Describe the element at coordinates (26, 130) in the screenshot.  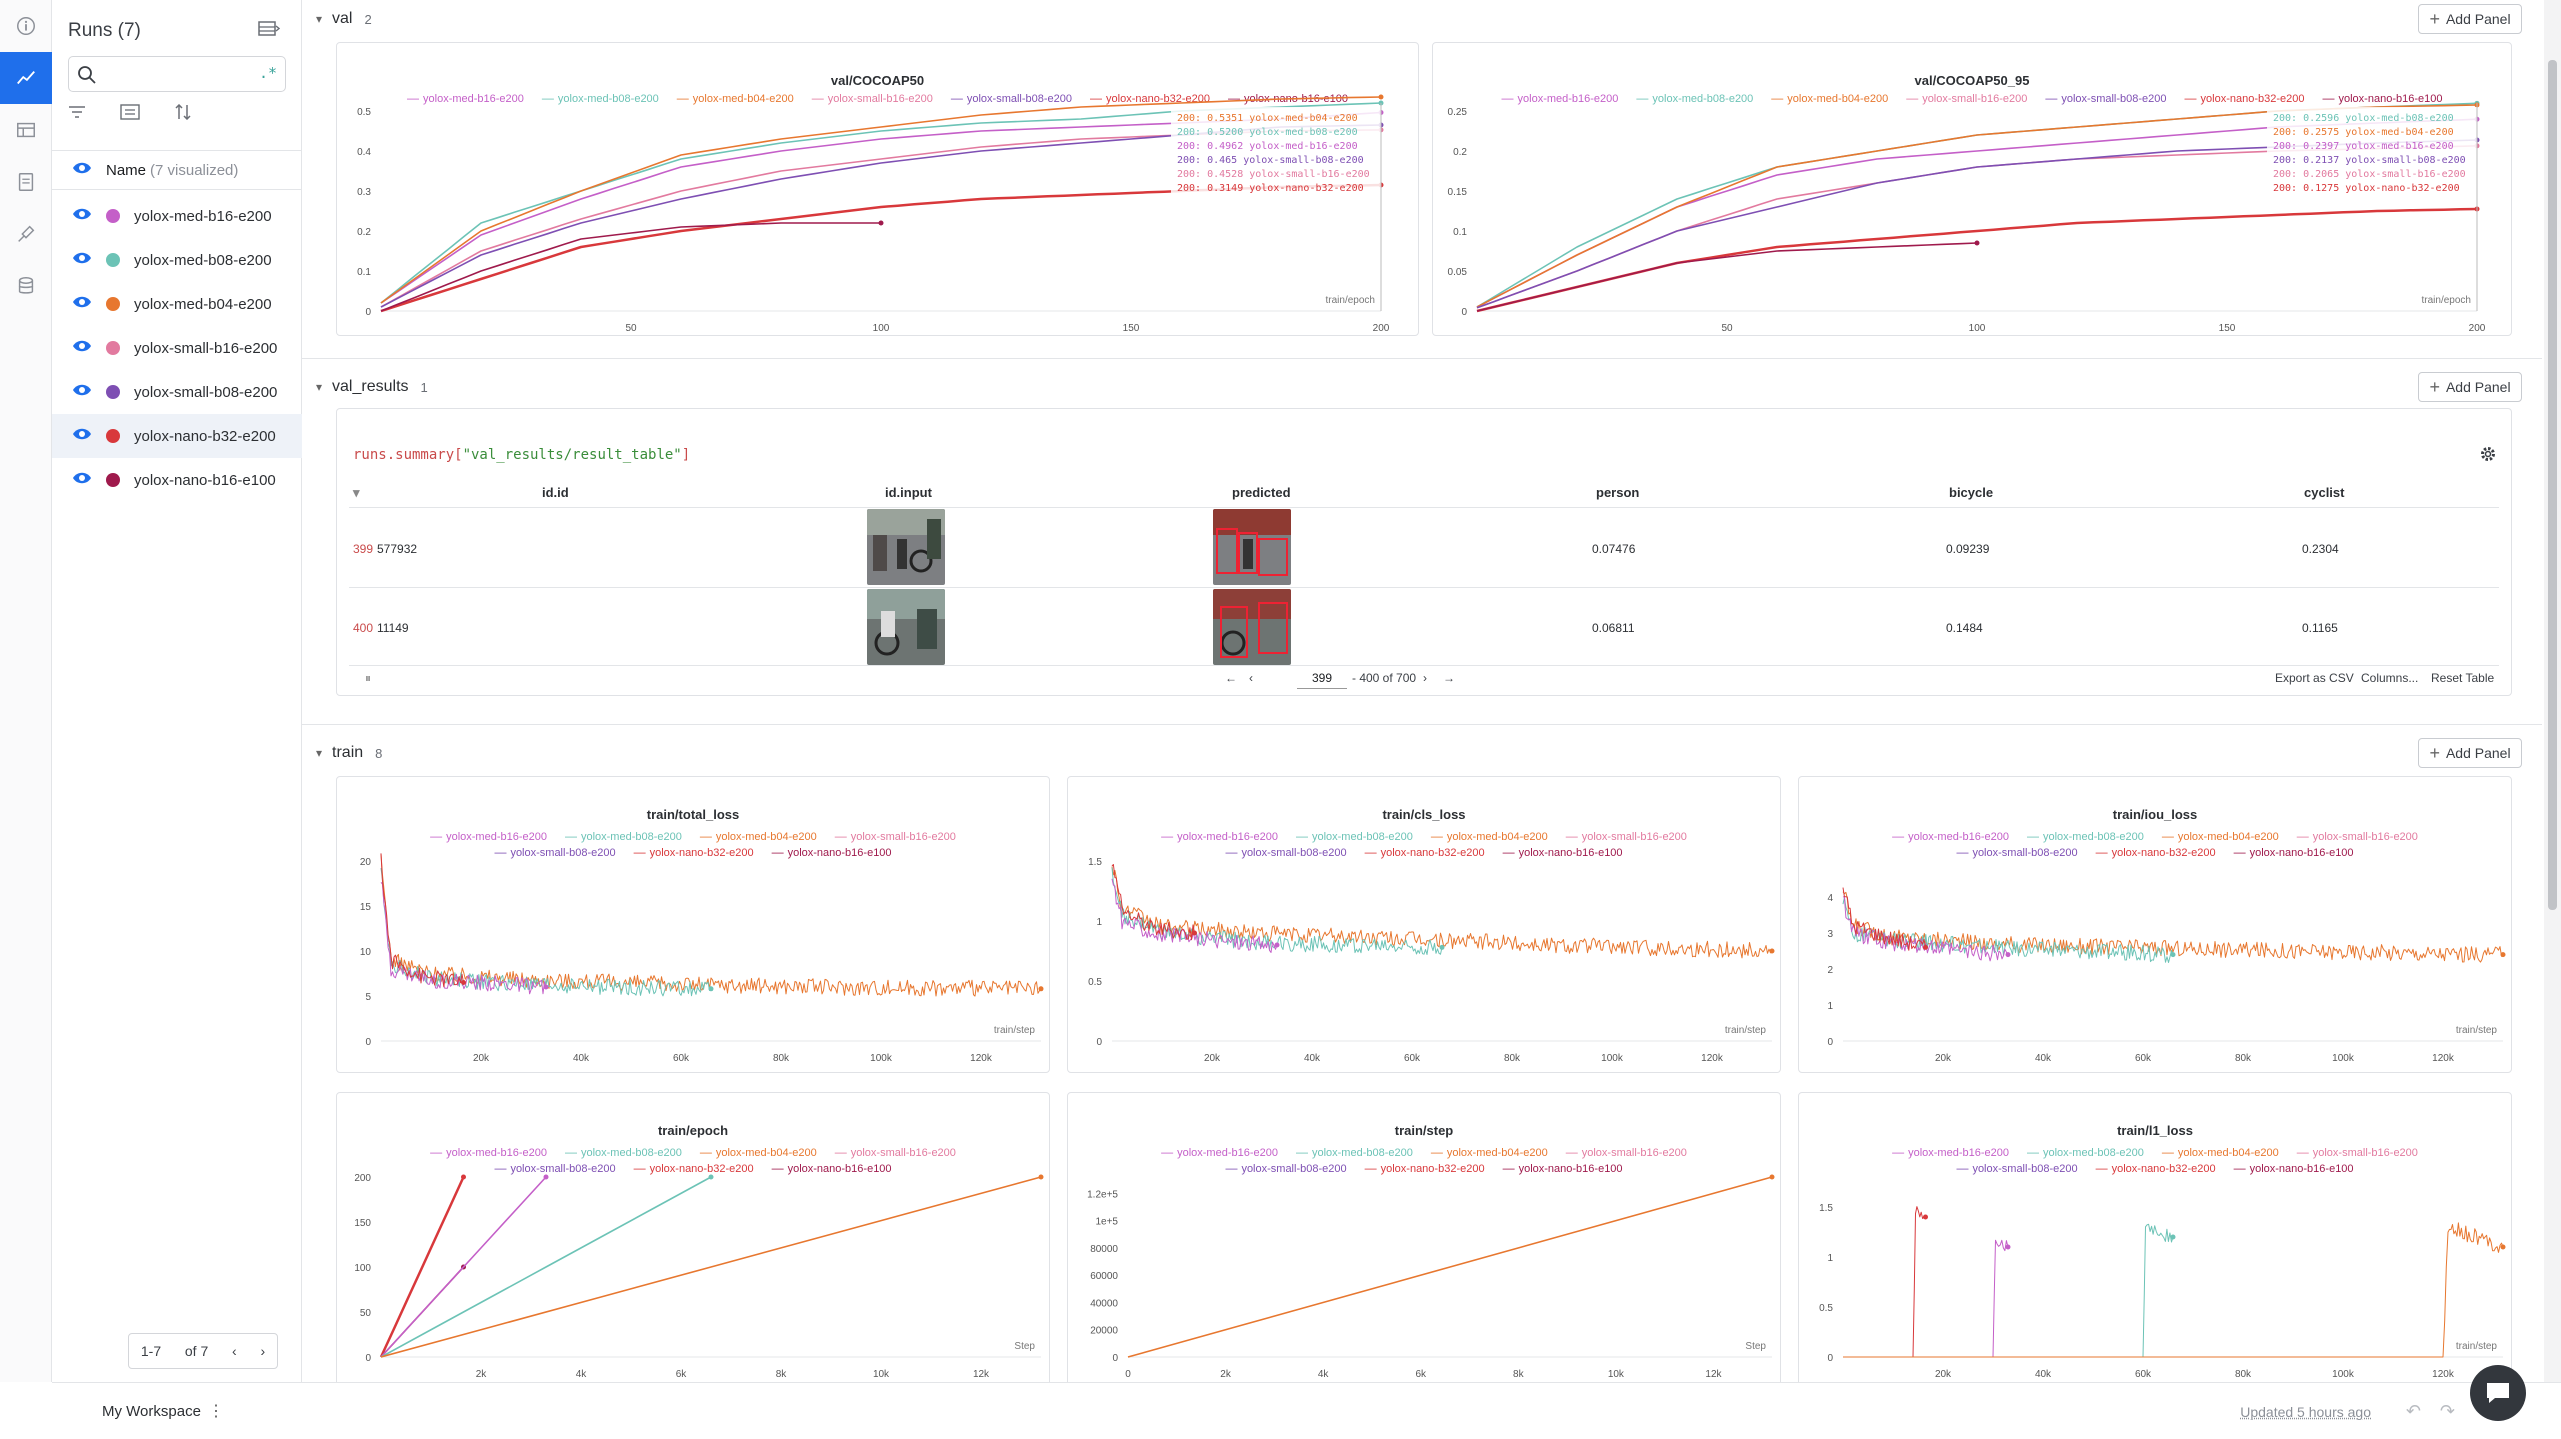
I see `table-icon` at that location.